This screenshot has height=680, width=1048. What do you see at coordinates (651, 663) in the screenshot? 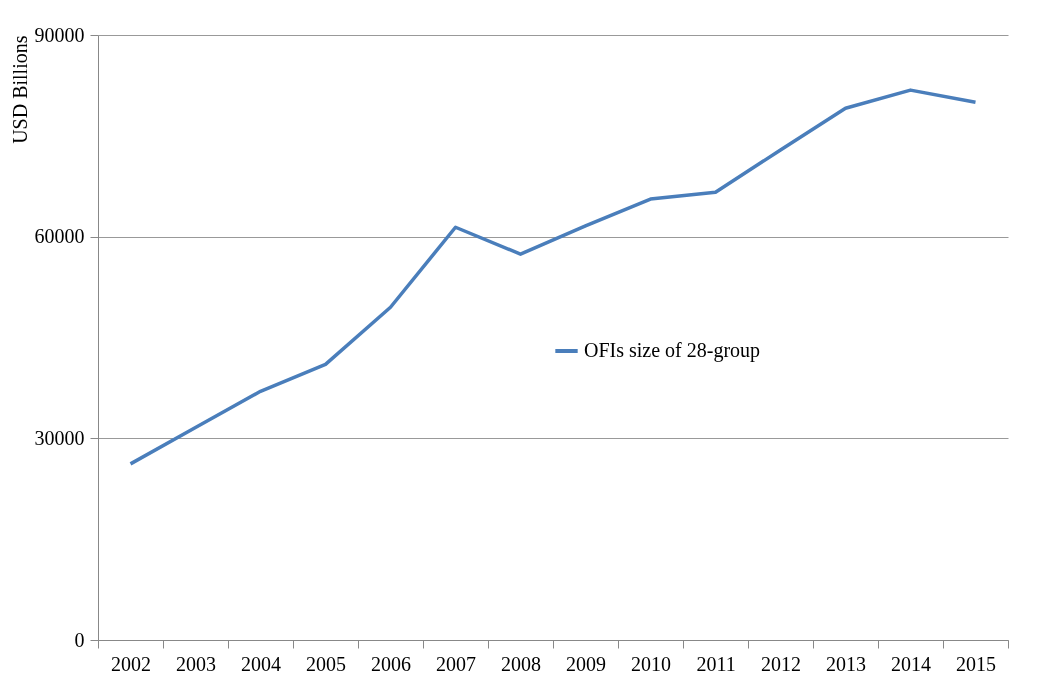
I see `x-tick-label: 2010` at bounding box center [651, 663].